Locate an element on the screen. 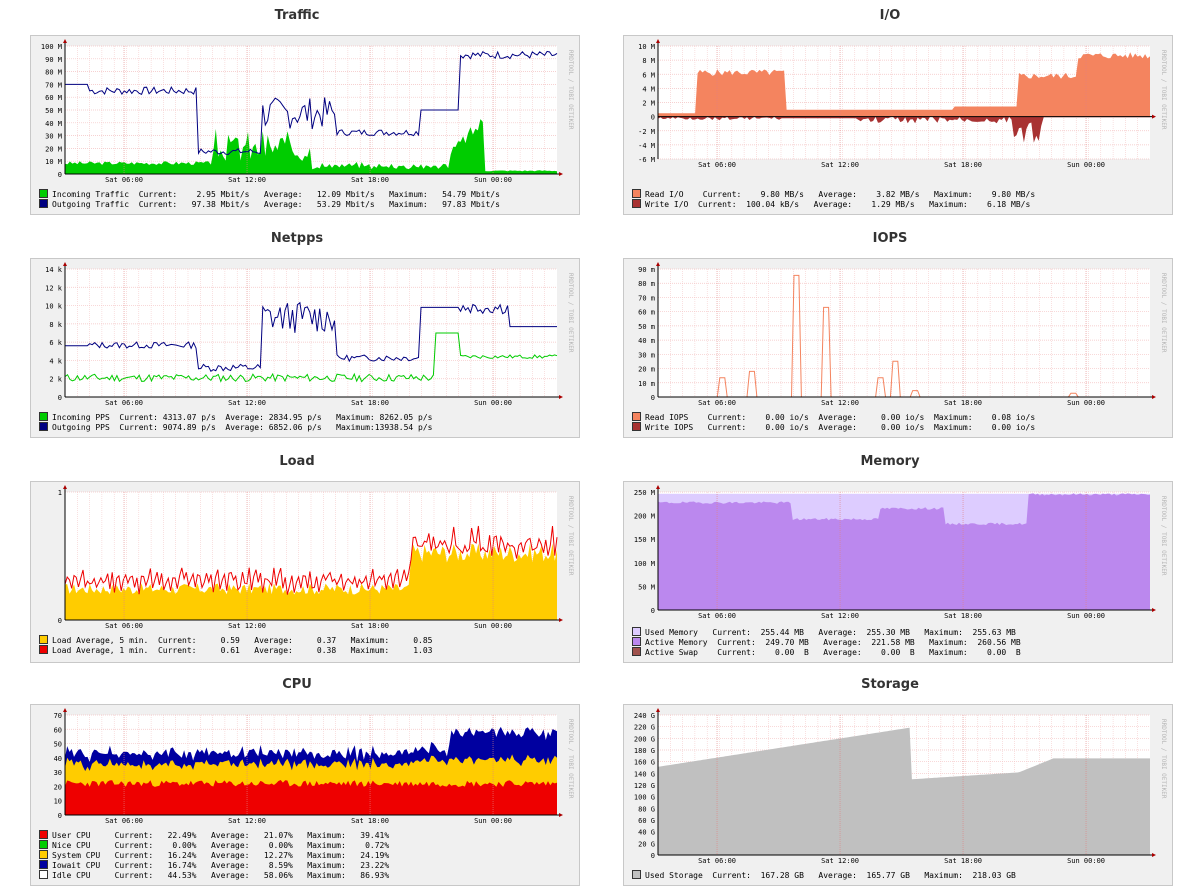 The width and height of the screenshot is (1186, 894). y-tick-label: 90 m is located at coordinates (646, 270).